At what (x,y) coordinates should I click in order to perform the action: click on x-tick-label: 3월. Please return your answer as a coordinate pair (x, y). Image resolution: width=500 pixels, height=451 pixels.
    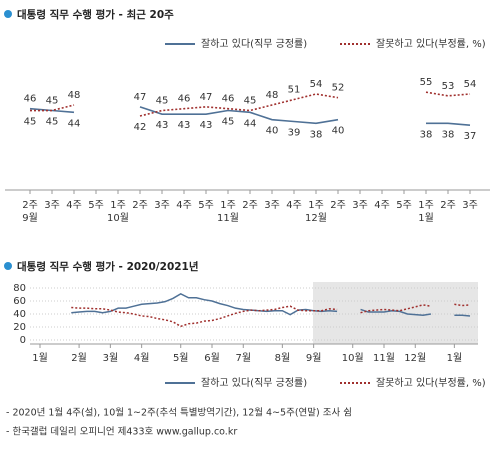
    Looking at the image, I should click on (111, 358).